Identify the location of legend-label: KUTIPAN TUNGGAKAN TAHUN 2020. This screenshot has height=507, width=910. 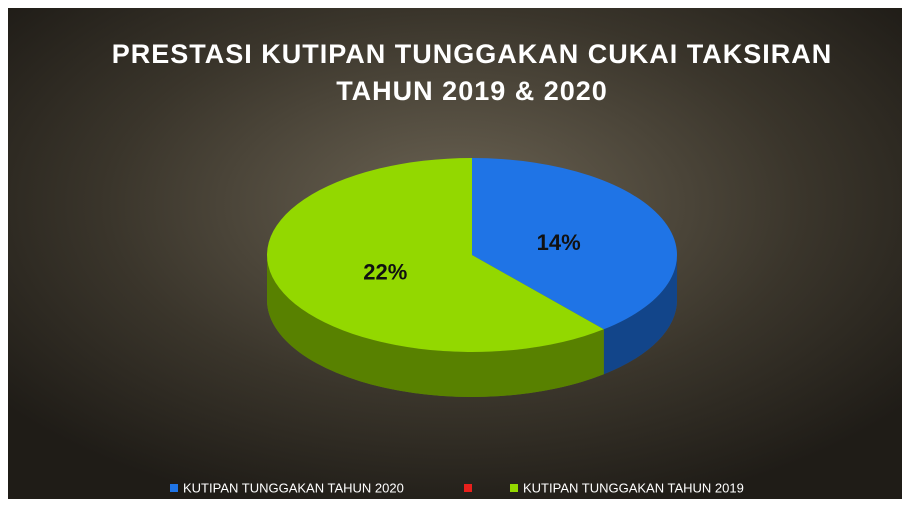
(293, 487).